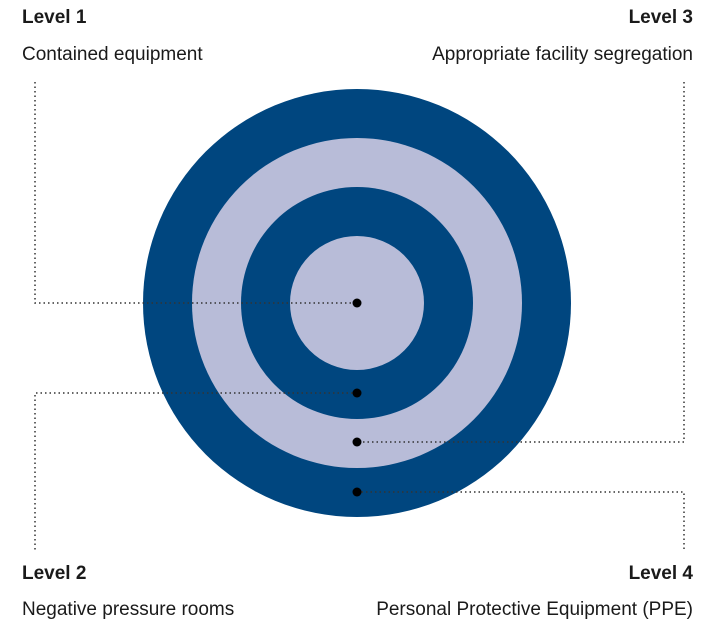  I want to click on level3-title: Level 3, so click(660, 17).